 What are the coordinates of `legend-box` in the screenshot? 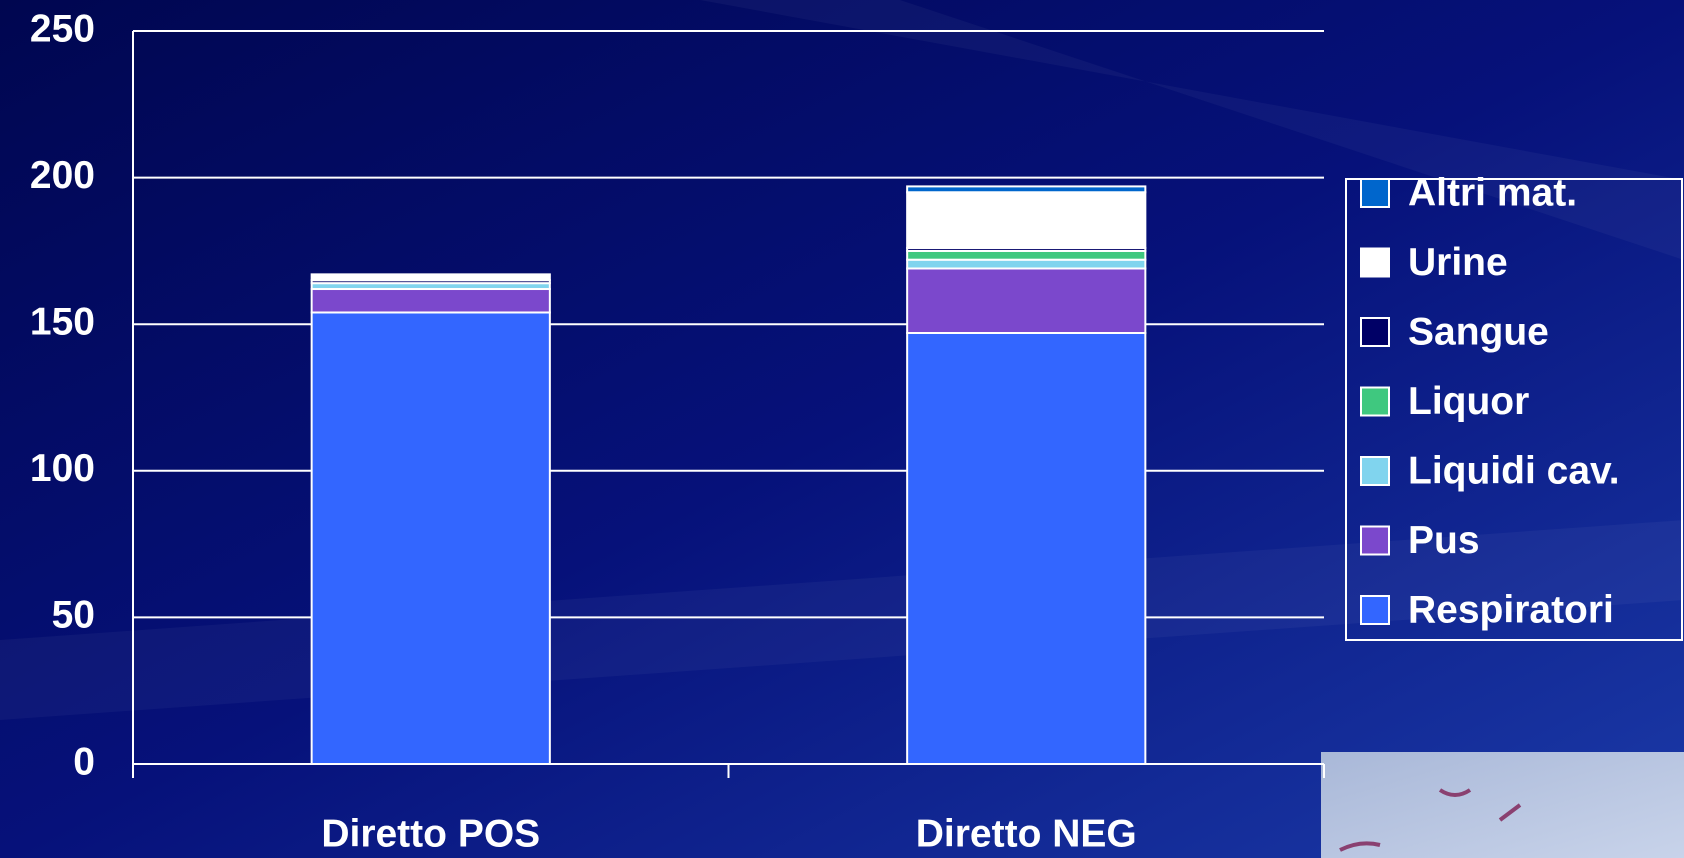 It's located at (1514, 409).